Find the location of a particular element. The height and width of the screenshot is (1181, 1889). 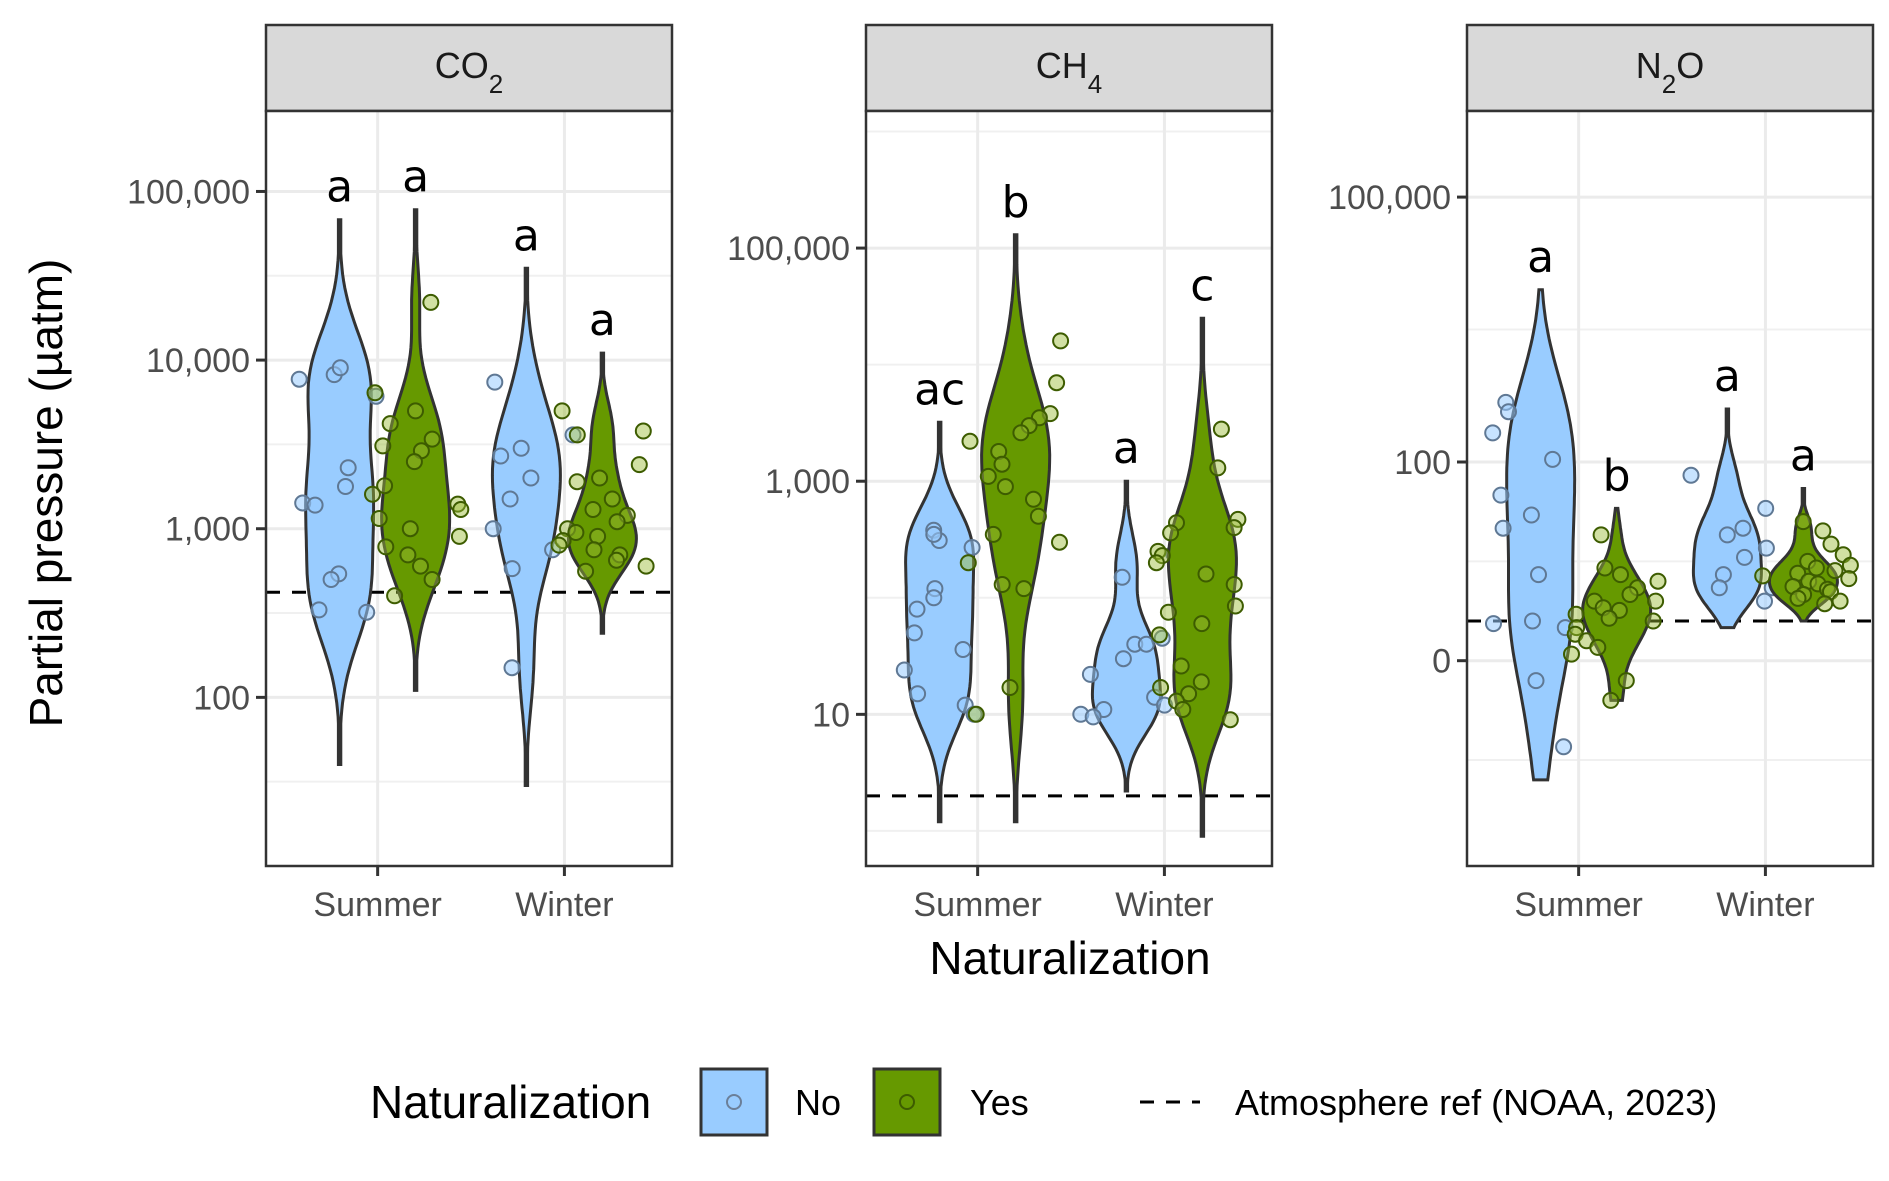

legend-key-yes is located at coordinates (907, 1102).